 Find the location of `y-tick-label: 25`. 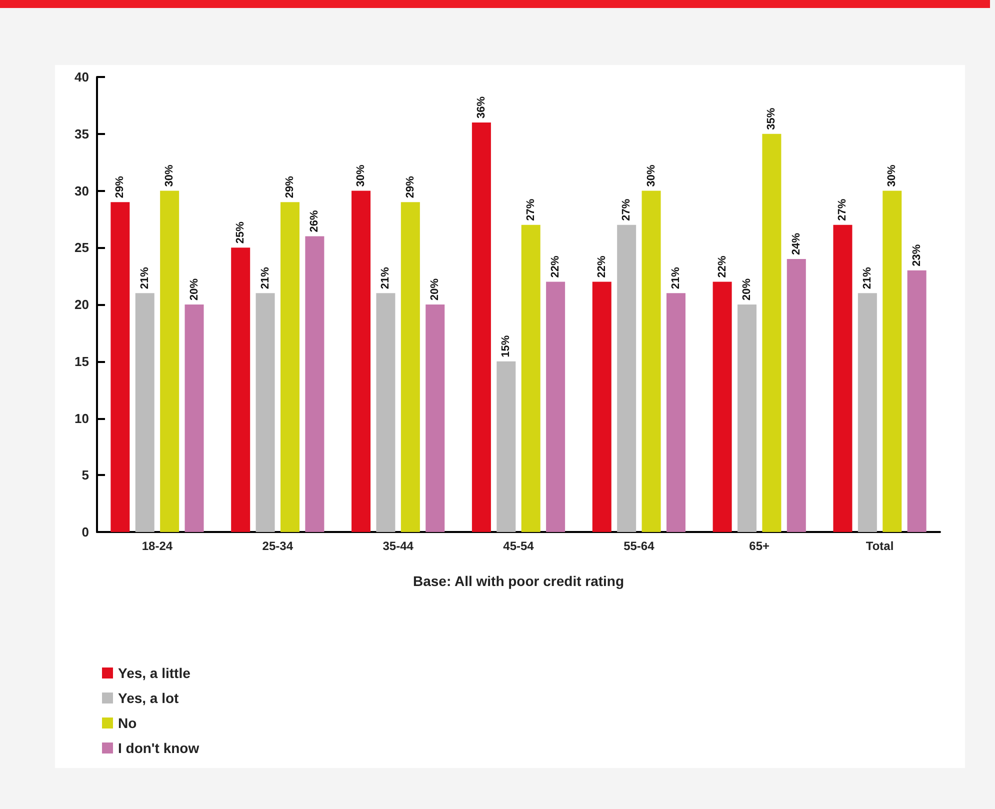

y-tick-label: 25 is located at coordinates (81, 248).